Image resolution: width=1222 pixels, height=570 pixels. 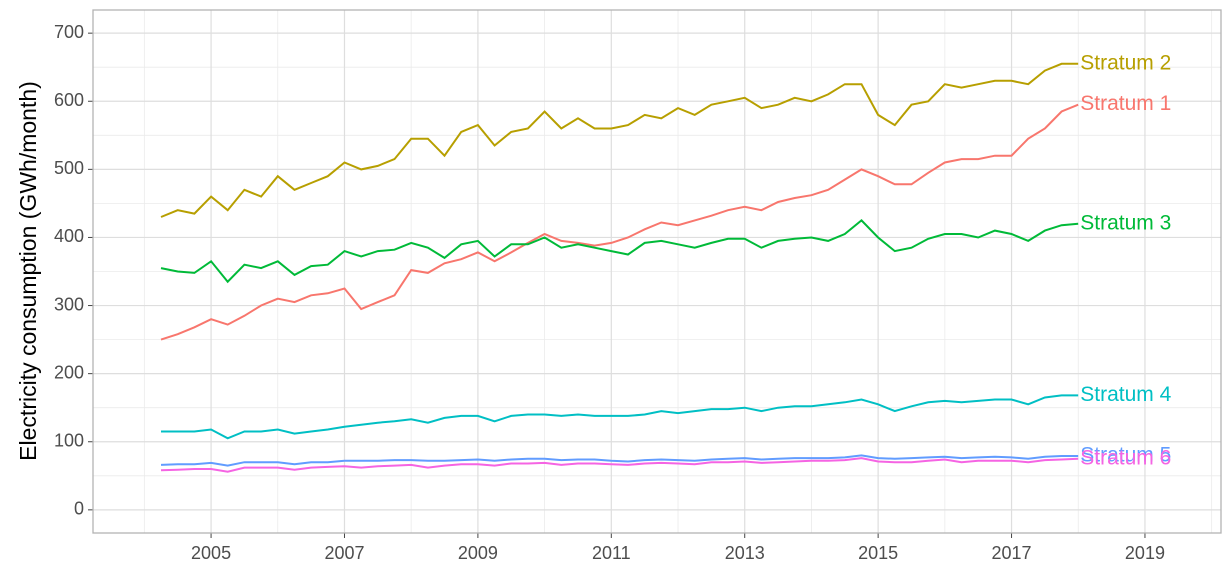 What do you see at coordinates (69, 440) in the screenshot?
I see `y-tick-label: 100` at bounding box center [69, 440].